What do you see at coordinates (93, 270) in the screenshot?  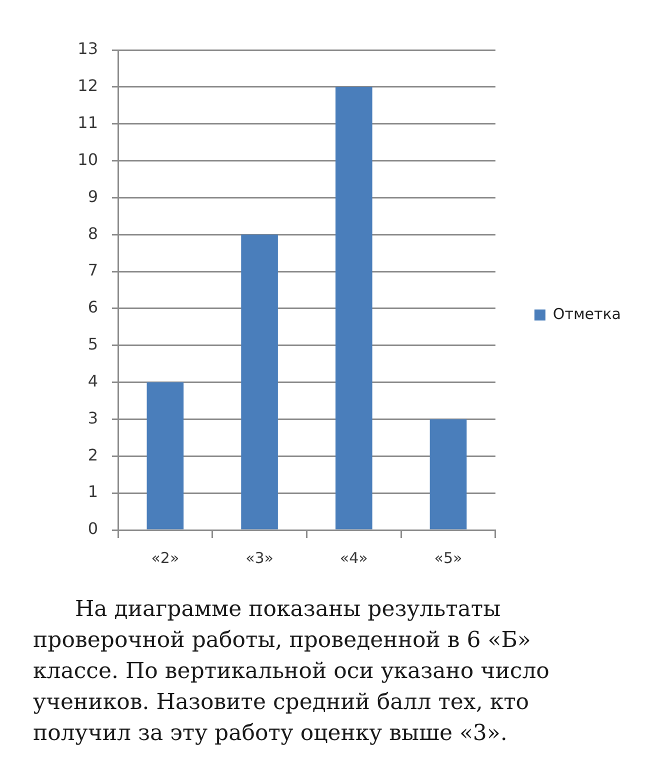 I see `y-tick-label: 7` at bounding box center [93, 270].